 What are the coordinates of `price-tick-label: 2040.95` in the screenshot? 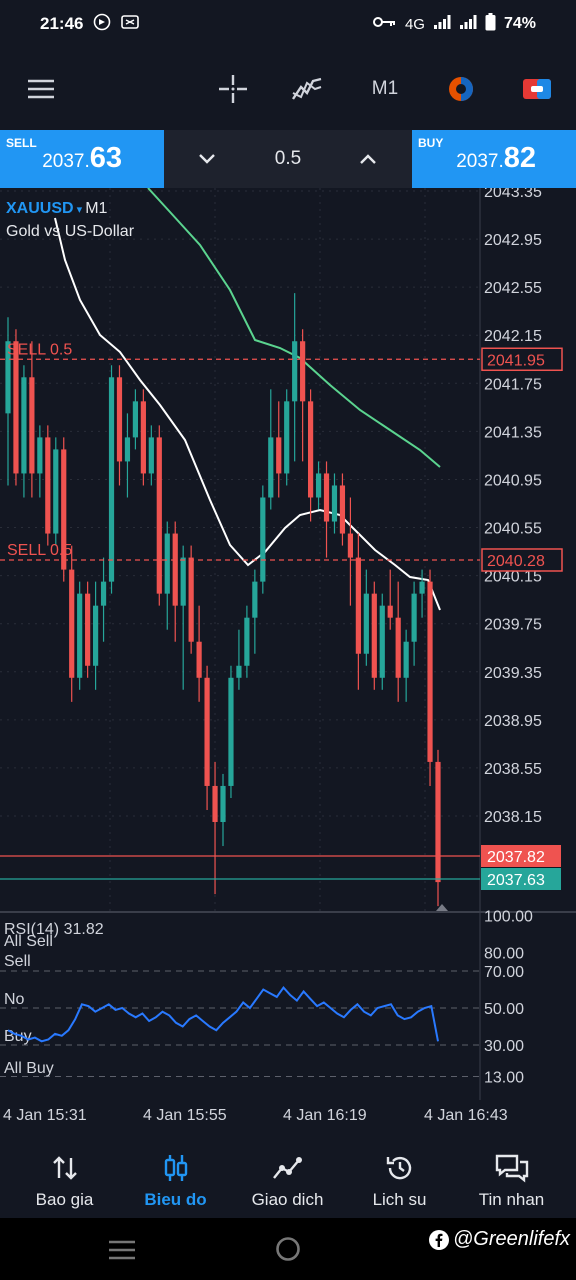 It's located at (513, 480).